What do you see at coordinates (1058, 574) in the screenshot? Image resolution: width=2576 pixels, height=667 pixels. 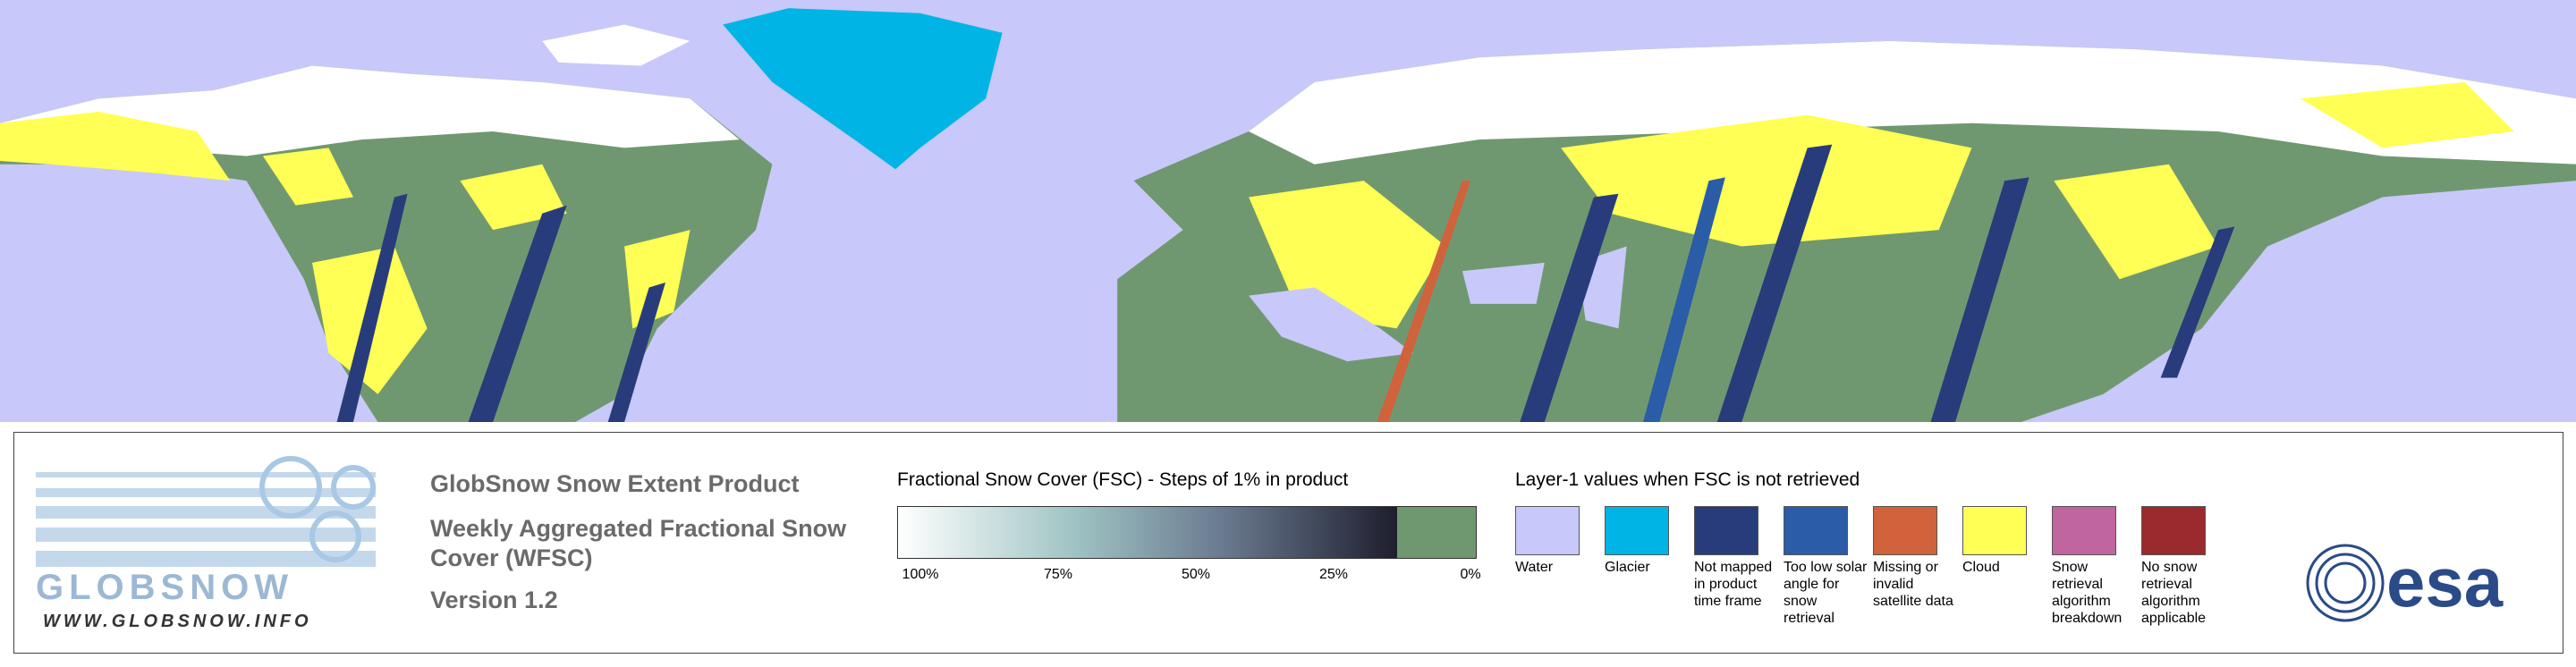 I see `fsc-tick-label: 75%` at bounding box center [1058, 574].